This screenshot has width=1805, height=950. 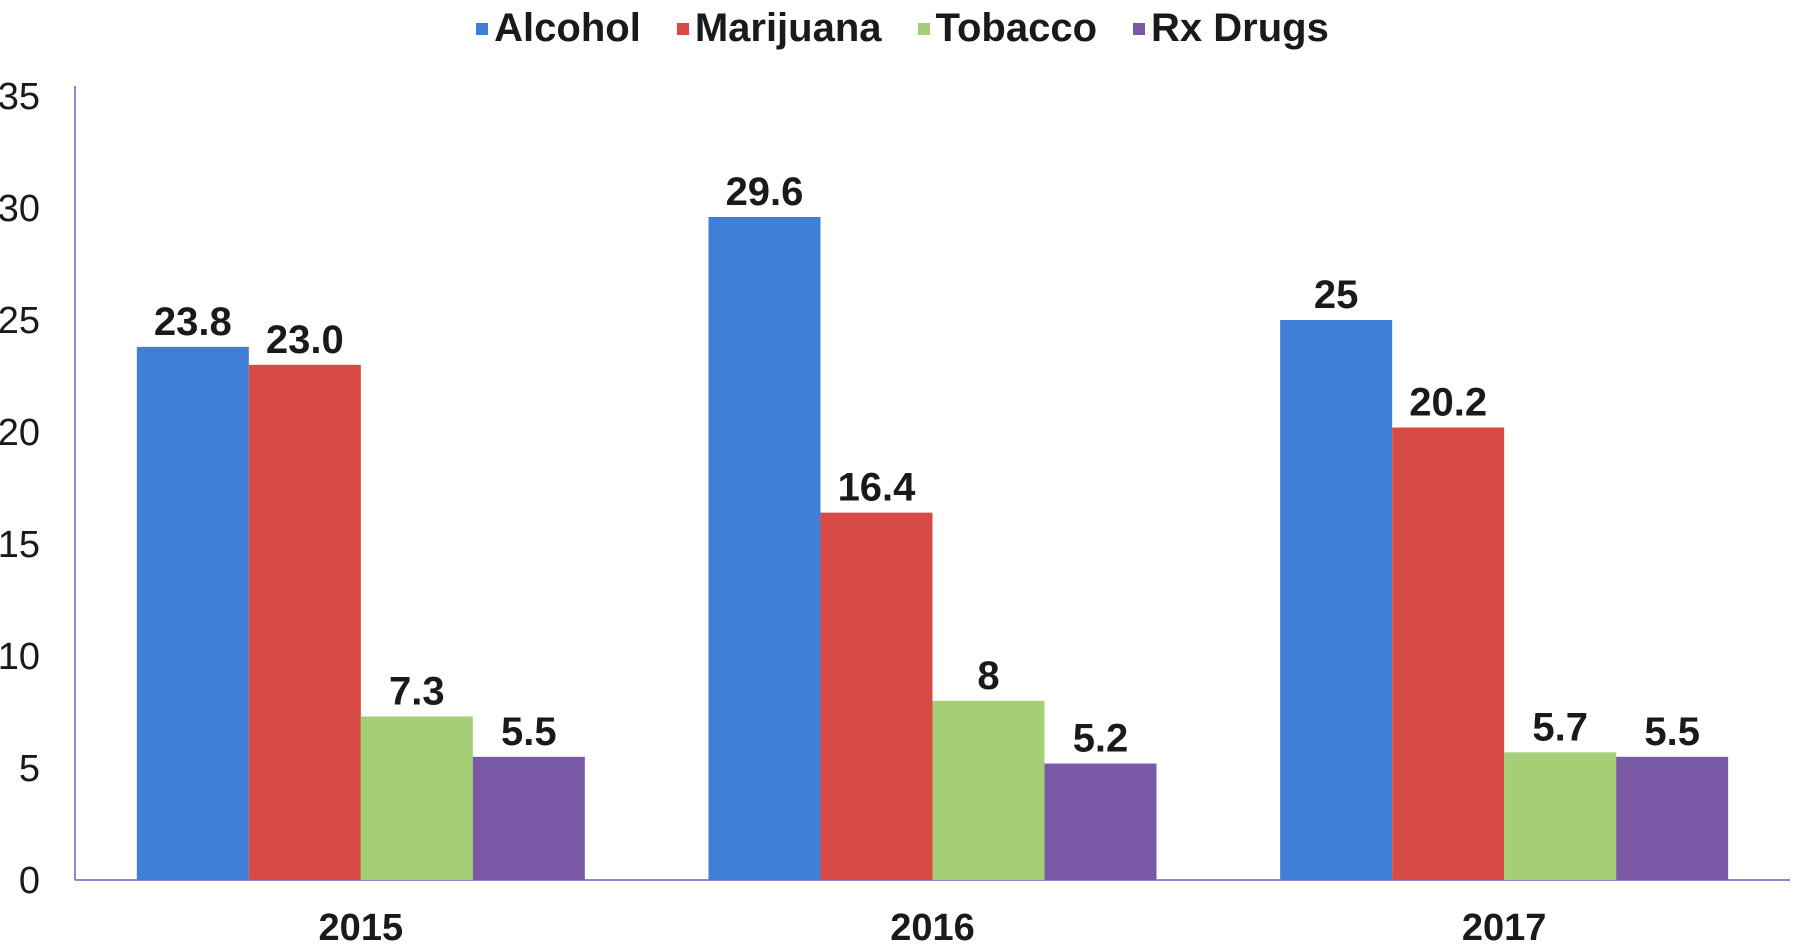 I want to click on bar-tobacco-2015, so click(x=416, y=798).